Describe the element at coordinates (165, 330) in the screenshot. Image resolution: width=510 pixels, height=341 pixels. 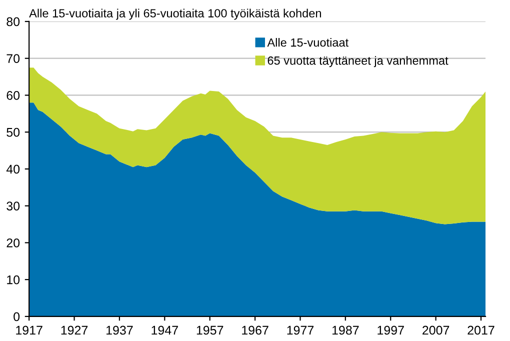
I see `x-tick-label: 1947` at that location.